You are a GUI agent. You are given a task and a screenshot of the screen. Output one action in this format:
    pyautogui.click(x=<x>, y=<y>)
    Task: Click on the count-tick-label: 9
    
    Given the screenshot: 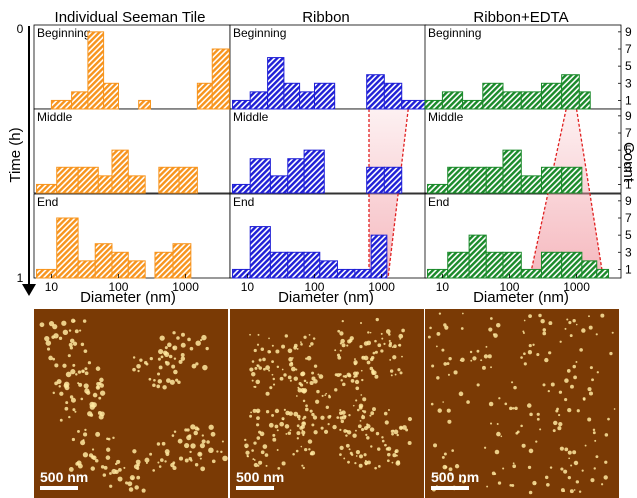 What is the action you would take?
    pyautogui.click(x=628, y=116)
    